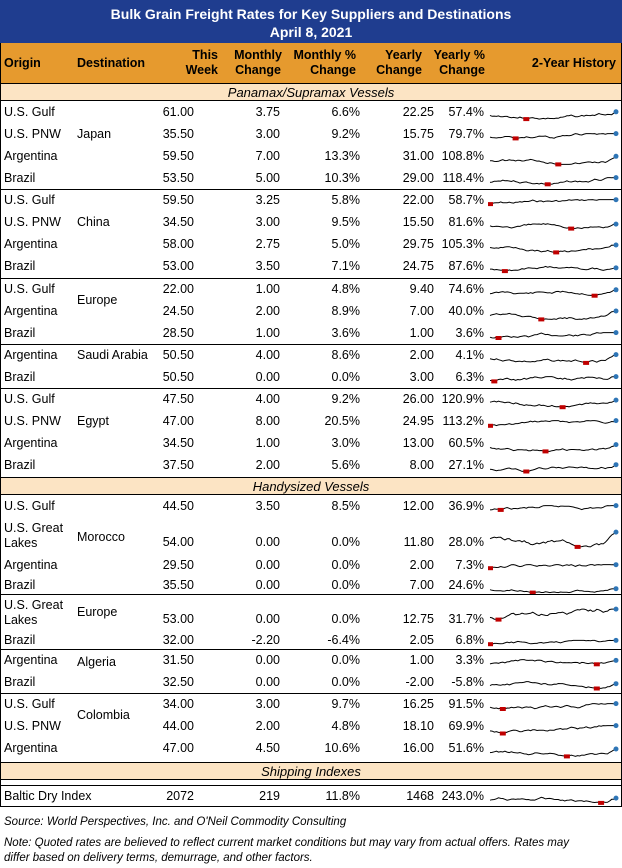 The image size is (622, 868). Describe the element at coordinates (178, 505) in the screenshot. I see `this-week-cell: 44.50` at that location.